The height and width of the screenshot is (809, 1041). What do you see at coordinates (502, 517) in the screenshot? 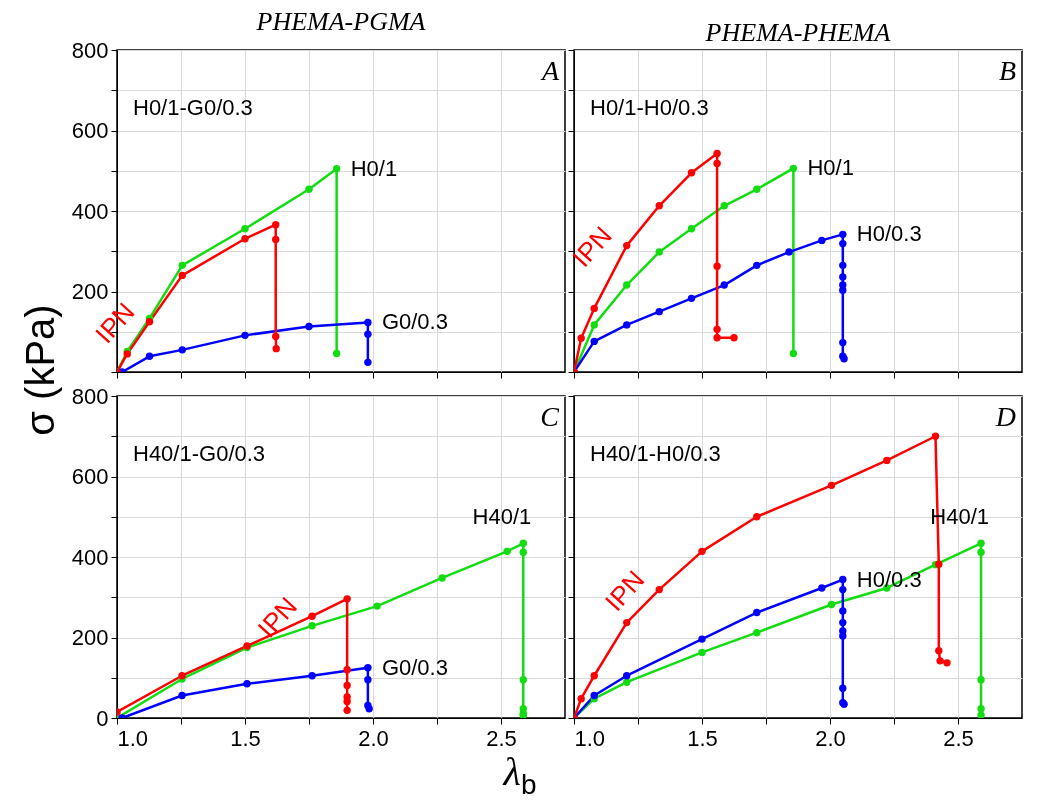
I see `series-label: H40/1` at bounding box center [502, 517].